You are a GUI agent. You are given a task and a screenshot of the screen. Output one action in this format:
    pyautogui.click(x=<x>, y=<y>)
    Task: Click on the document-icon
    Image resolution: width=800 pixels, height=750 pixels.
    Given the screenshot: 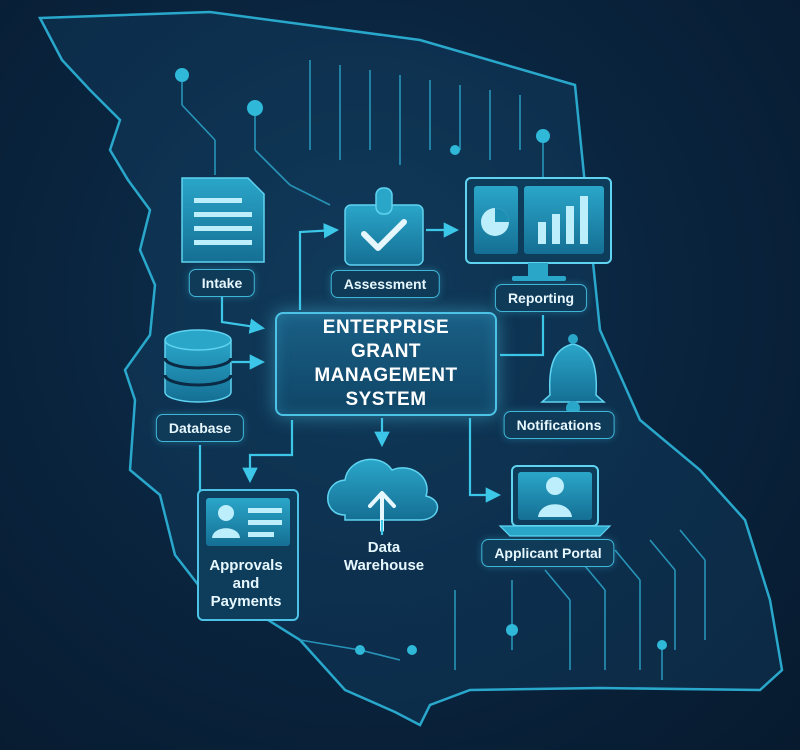 What is the action you would take?
    pyautogui.click(x=223, y=220)
    